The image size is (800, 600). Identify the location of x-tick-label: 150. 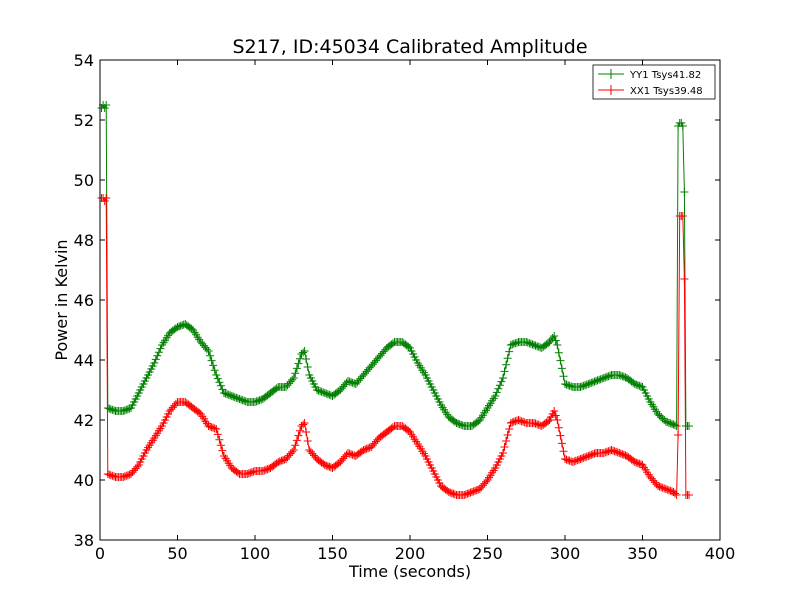
(332, 553).